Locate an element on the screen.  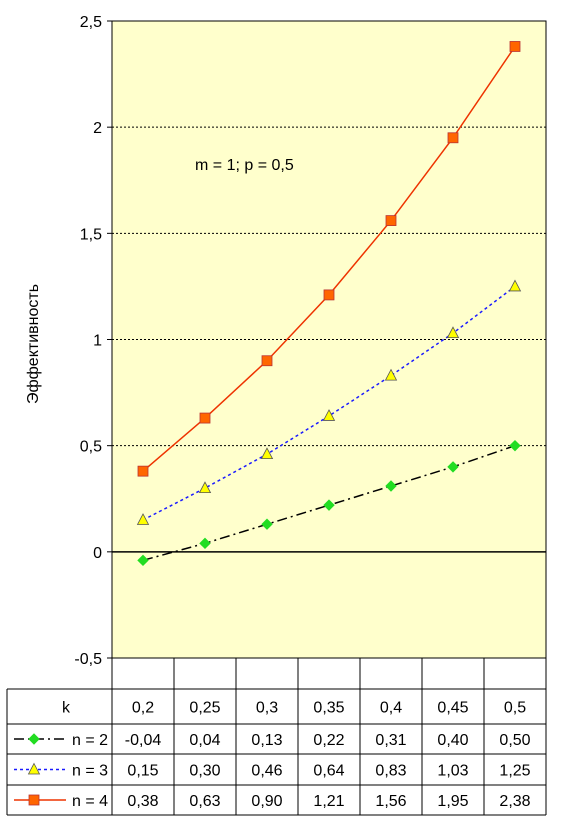
table-cell: 2,38 is located at coordinates (514, 801).